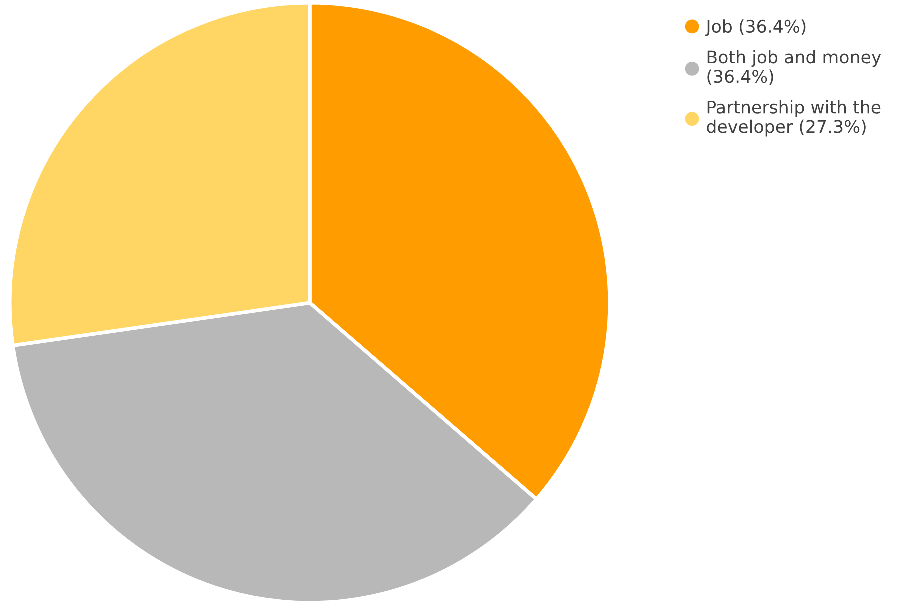 The width and height of the screenshot is (917, 607). Describe the element at coordinates (755, 28) in the screenshot. I see `legend-label: Job (36.4%)` at that location.